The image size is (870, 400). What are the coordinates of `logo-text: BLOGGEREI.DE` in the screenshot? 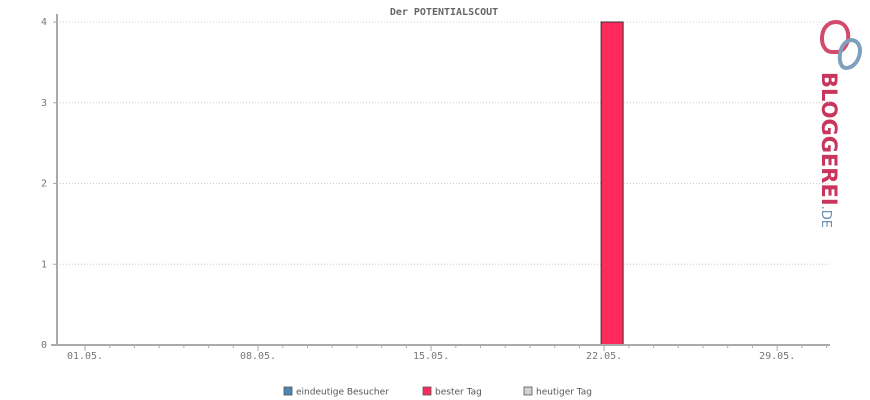 It's located at (829, 150).